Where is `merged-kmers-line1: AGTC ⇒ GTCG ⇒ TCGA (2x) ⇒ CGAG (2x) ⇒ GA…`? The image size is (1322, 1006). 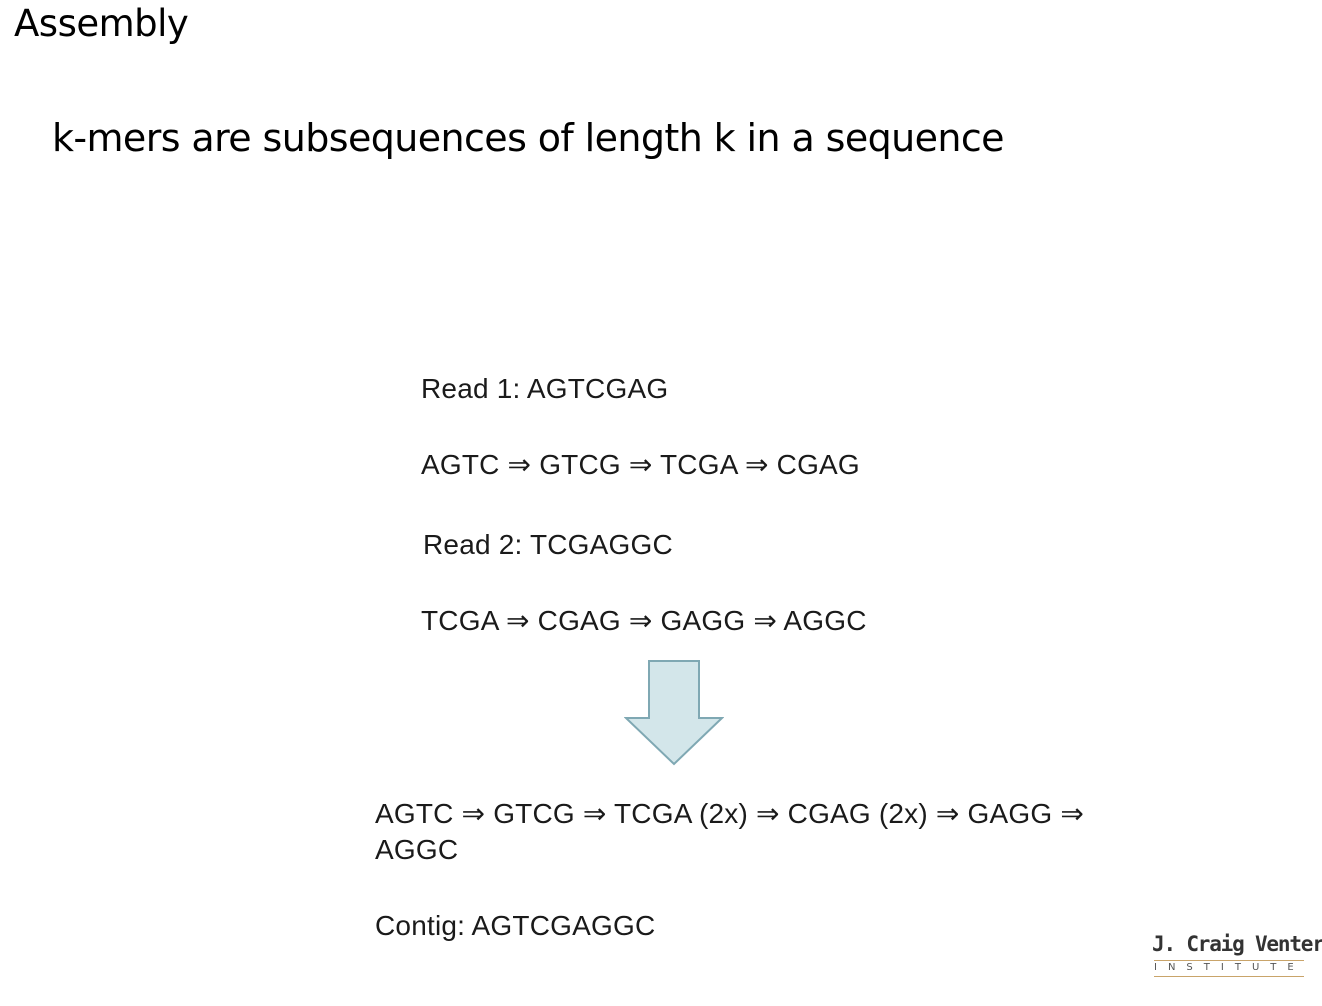
merged-kmers-line1: AGTC ⇒ GTCG ⇒ TCGA (2x) ⇒ CGAG (2x) ⇒ GA… is located at coordinates (729, 813).